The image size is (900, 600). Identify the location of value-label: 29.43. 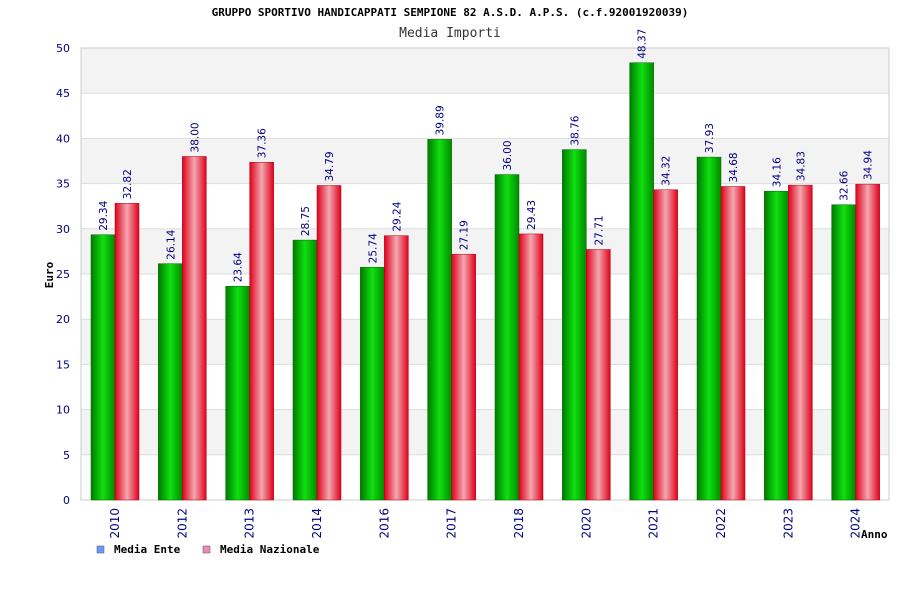
(532, 215).